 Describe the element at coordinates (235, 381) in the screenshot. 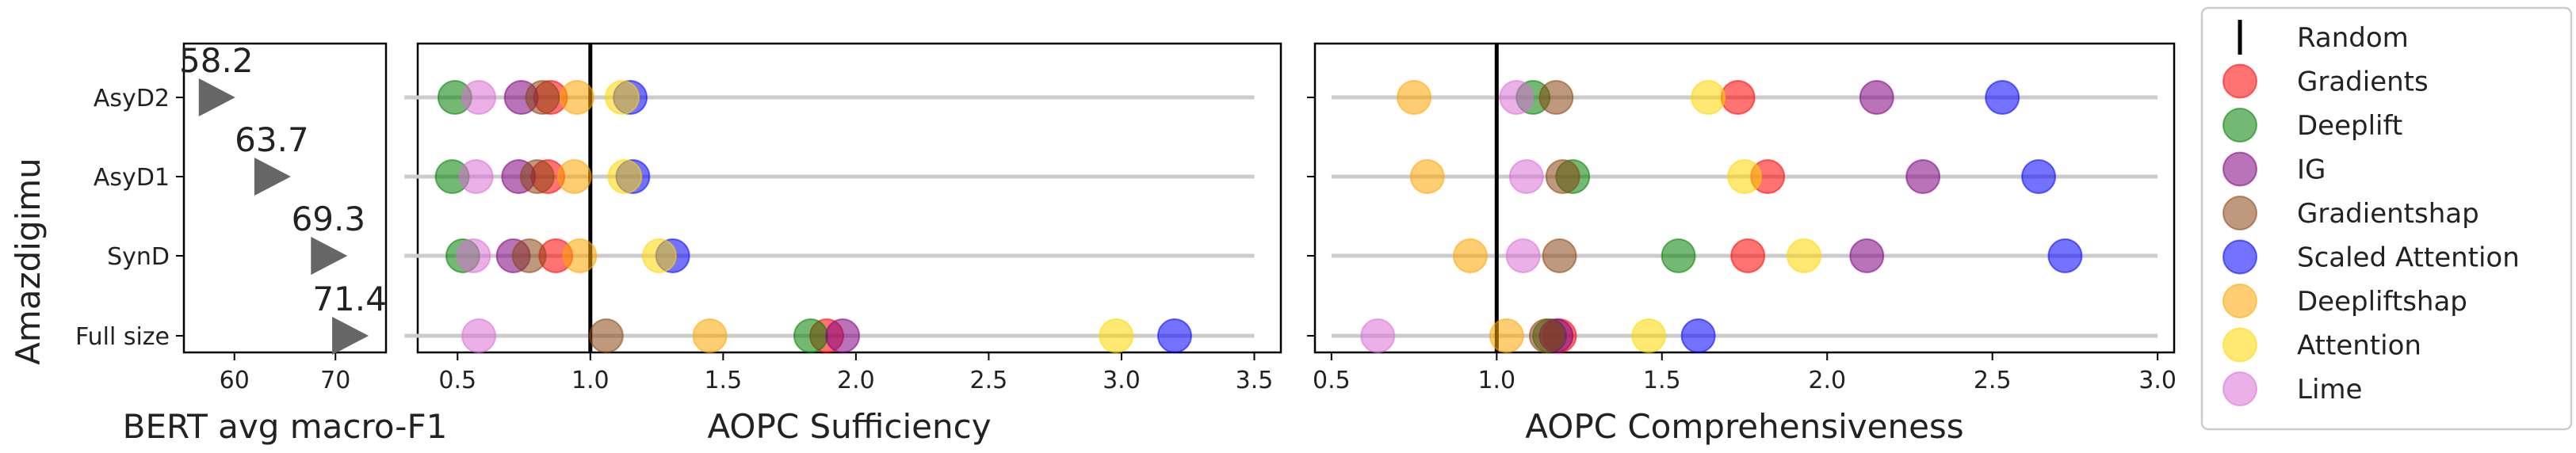

I see `f1-xtick-label: 60` at that location.